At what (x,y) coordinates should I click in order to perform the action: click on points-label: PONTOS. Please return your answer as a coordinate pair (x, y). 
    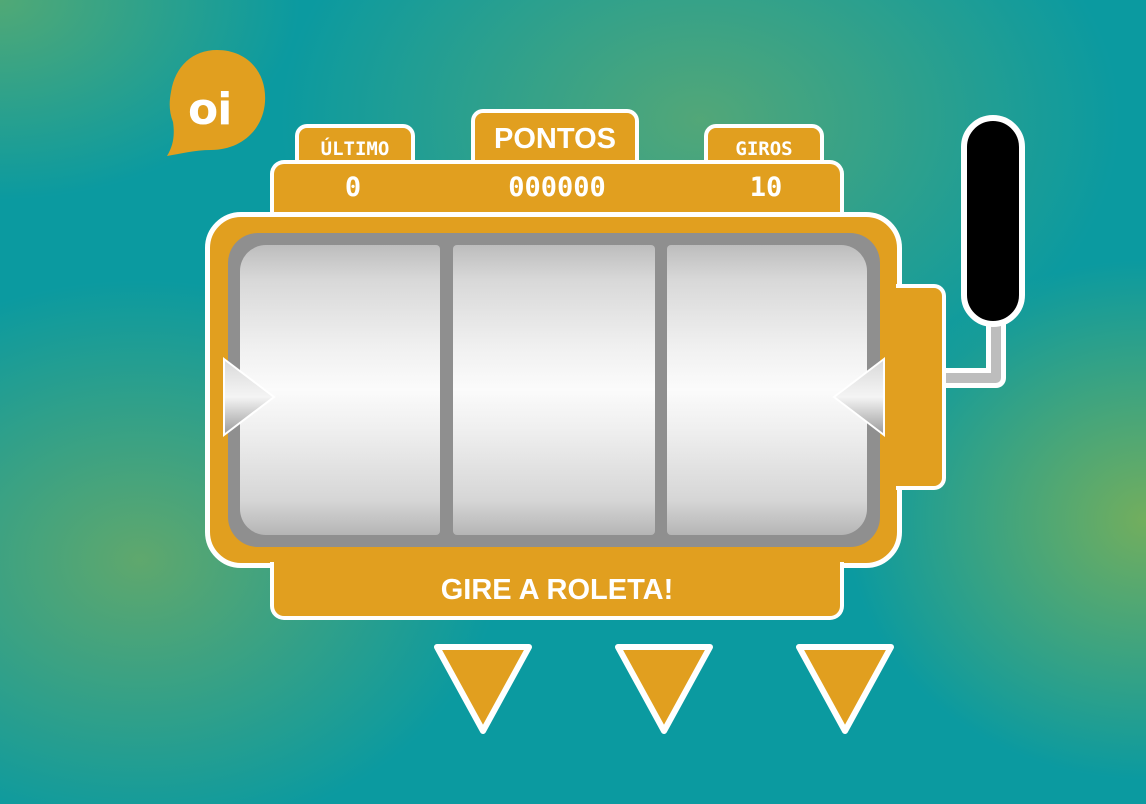
    Looking at the image, I should click on (555, 139).